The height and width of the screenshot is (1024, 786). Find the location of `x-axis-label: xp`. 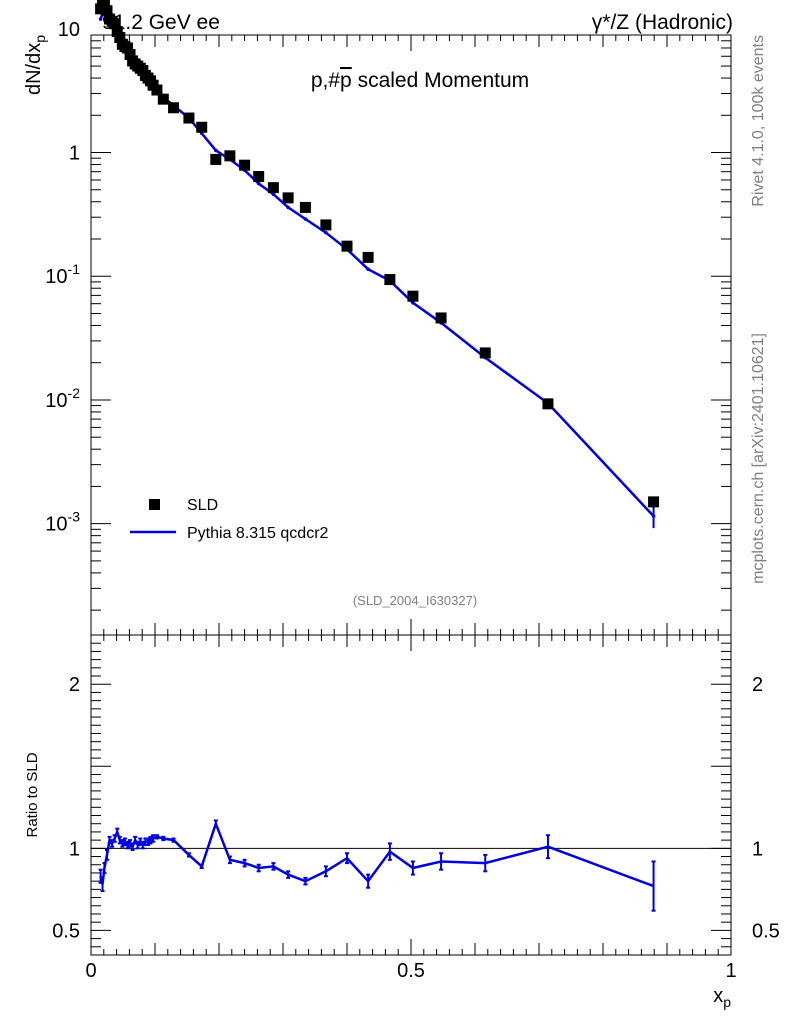

x-axis-label: xp is located at coordinates (722, 997).